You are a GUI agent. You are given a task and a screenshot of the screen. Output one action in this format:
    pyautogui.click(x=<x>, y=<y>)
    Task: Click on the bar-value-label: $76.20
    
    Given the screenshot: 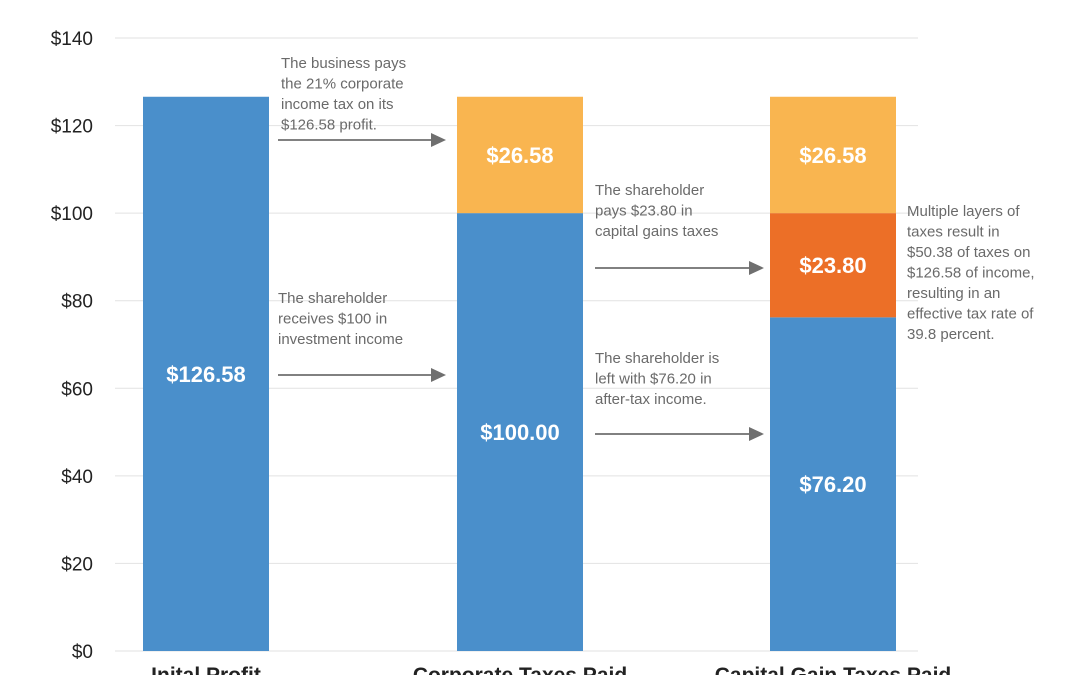 What is the action you would take?
    pyautogui.click(x=832, y=484)
    